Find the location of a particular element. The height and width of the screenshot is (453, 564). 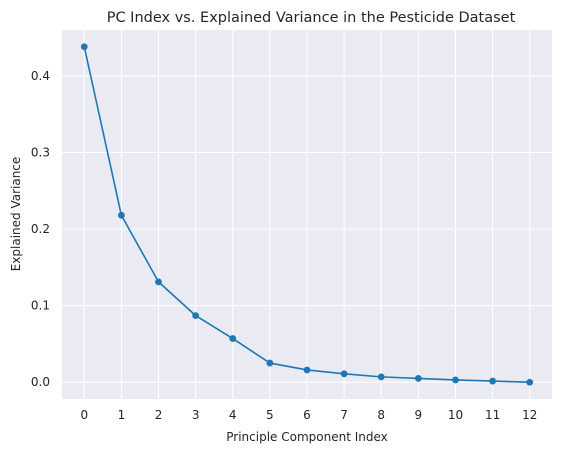

y-tick-label: 0.1 is located at coordinates (40, 306).